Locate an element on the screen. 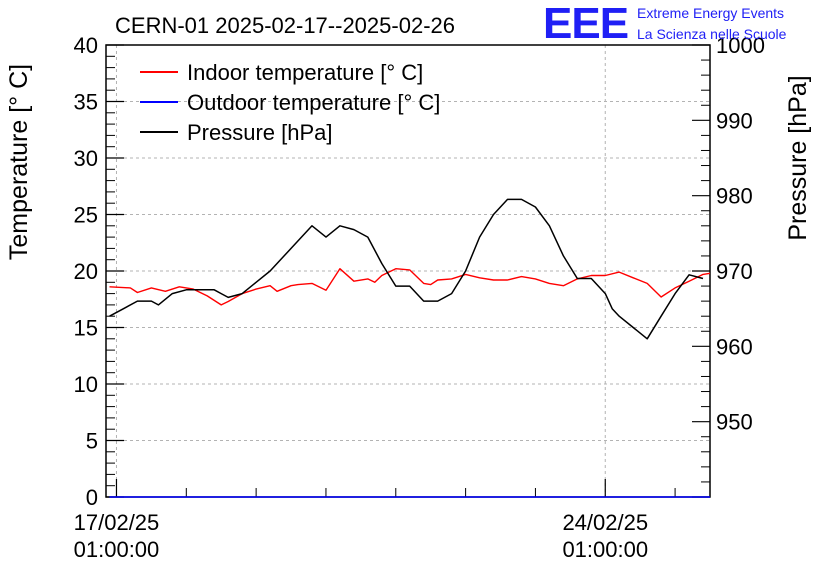  legend-label: Indoor temperature [° C] is located at coordinates (305, 72).